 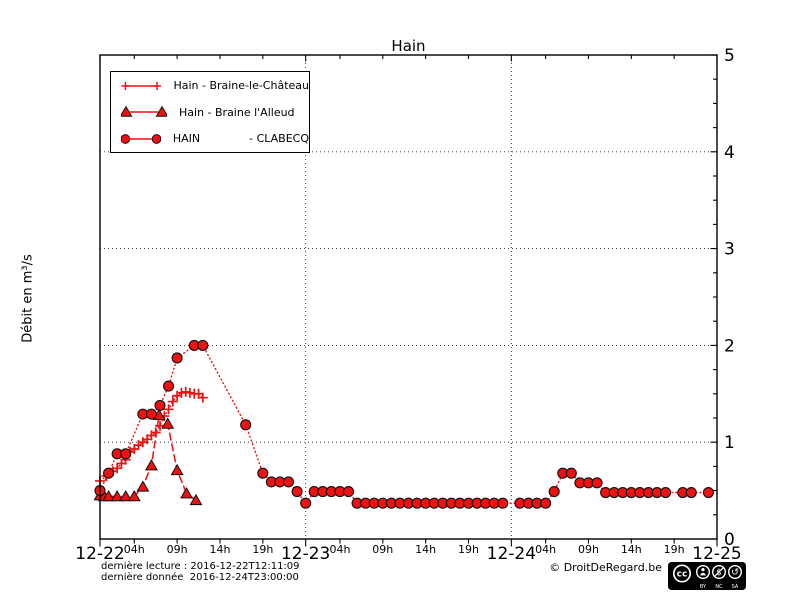 What do you see at coordinates (141, 138) in the screenshot?
I see `circle-marker-line-icon` at bounding box center [141, 138].